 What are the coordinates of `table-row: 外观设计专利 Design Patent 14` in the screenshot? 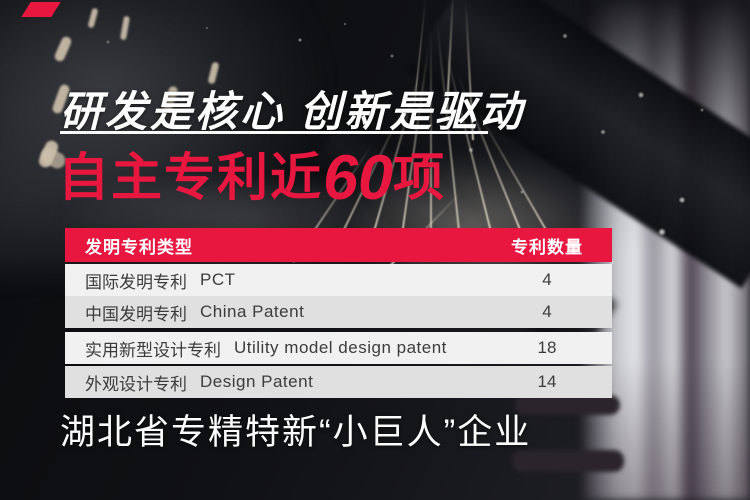 It's located at (338, 382).